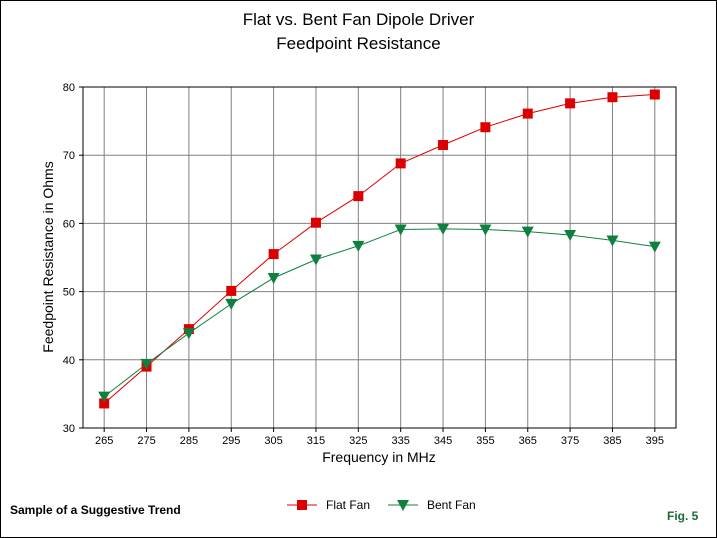  What do you see at coordinates (302, 505) in the screenshot?
I see `legend-marker-flat-fan` at bounding box center [302, 505].